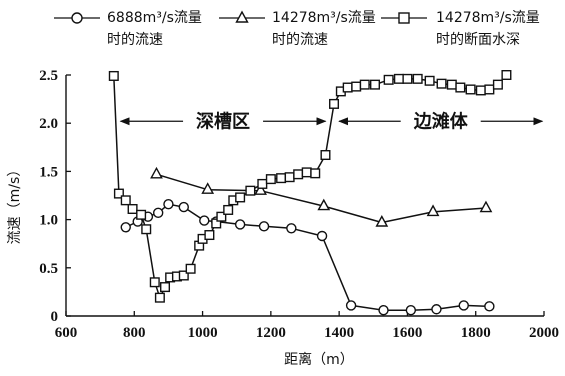 Image resolution: width=565 pixels, height=376 pixels. I want to click on y-tick-label: 0.5, so click(48, 269).